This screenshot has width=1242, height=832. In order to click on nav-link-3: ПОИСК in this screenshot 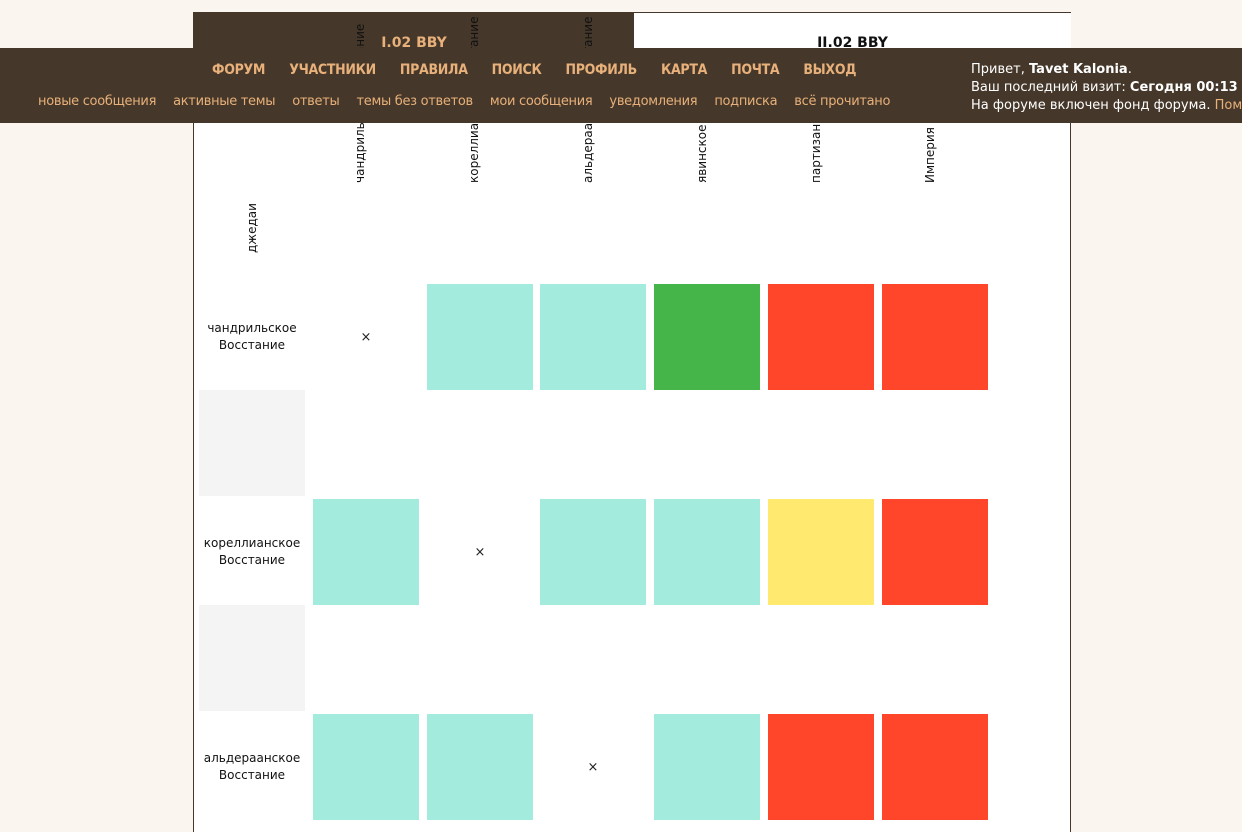, I will do `click(516, 70)`.